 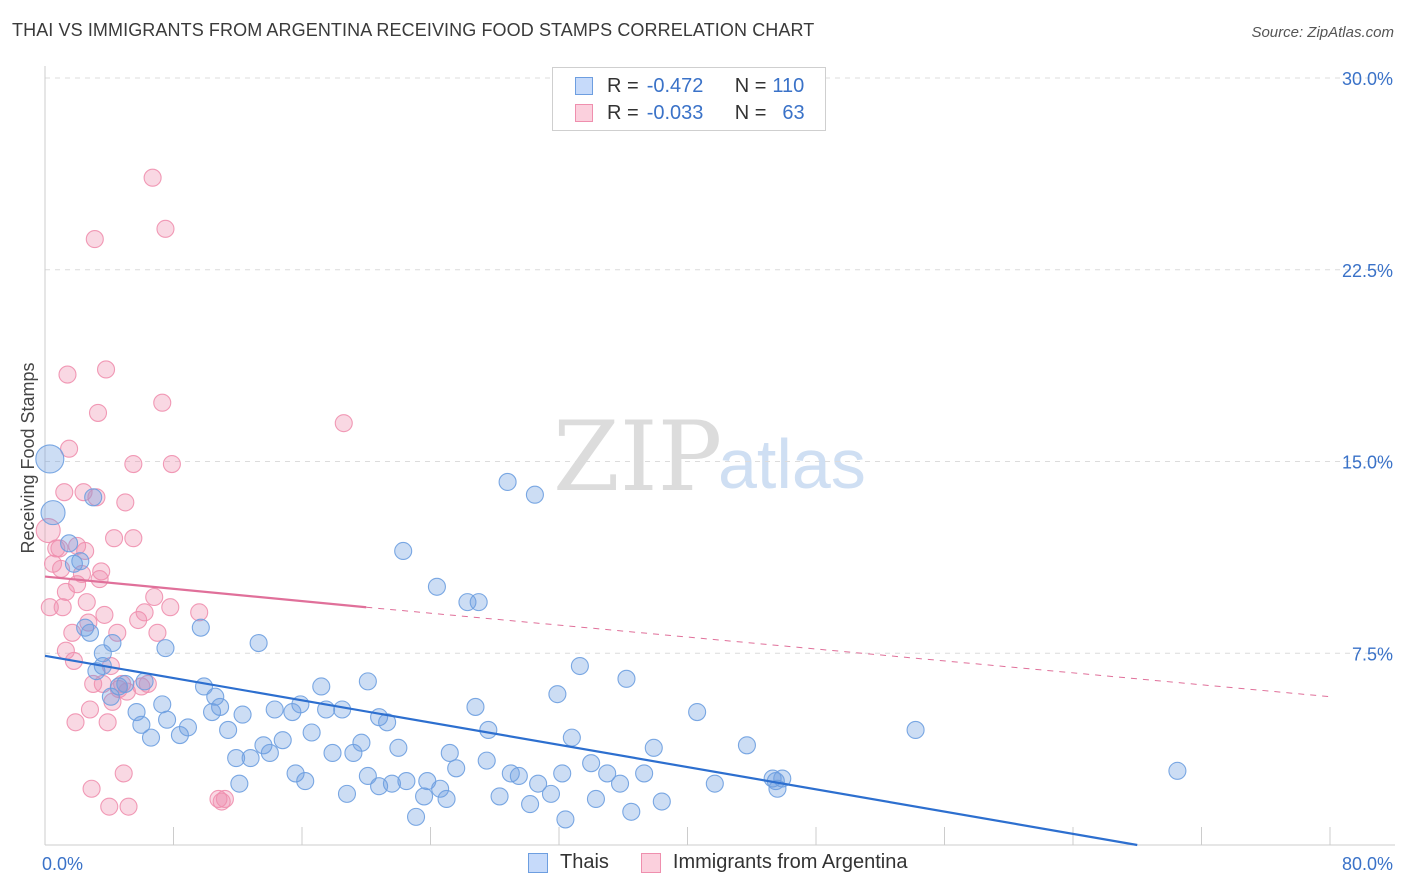 I want to click on legend-item-argentina: Immigrants from Argentina, so click(x=774, y=862).